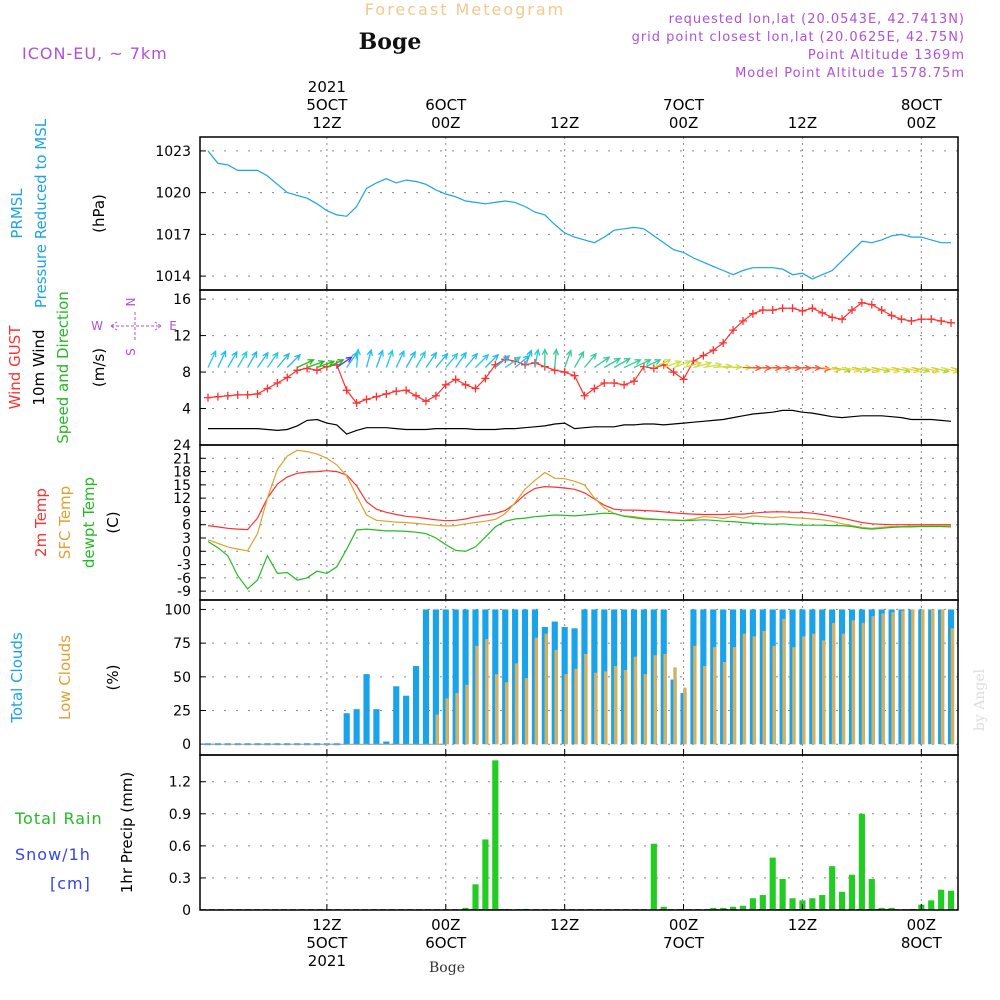 The height and width of the screenshot is (1000, 1000). Describe the element at coordinates (186, 410) in the screenshot. I see `y-tick-label: 4` at that location.